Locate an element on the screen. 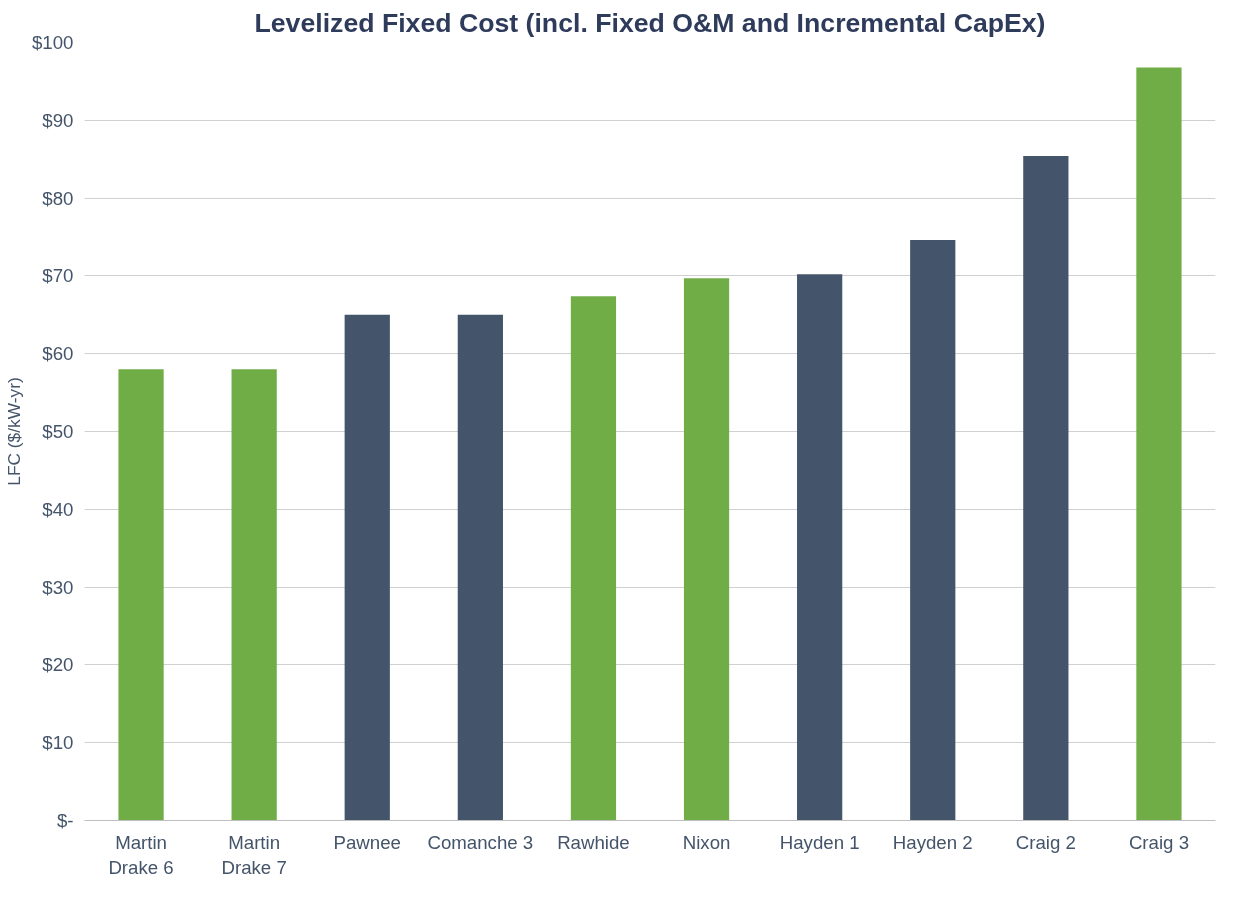 This screenshot has width=1239, height=899. y-tick-label: $50 is located at coordinates (58, 431).